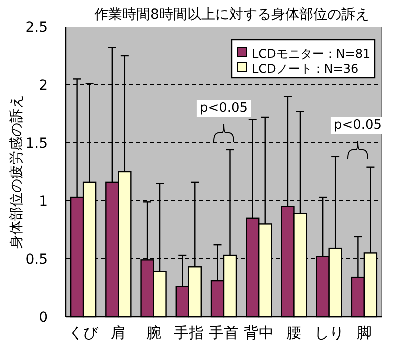 This screenshot has width=400, height=350. I want to click on chart-title: 作業時間8時間以上に対する身体部位の訴え, so click(232, 15).